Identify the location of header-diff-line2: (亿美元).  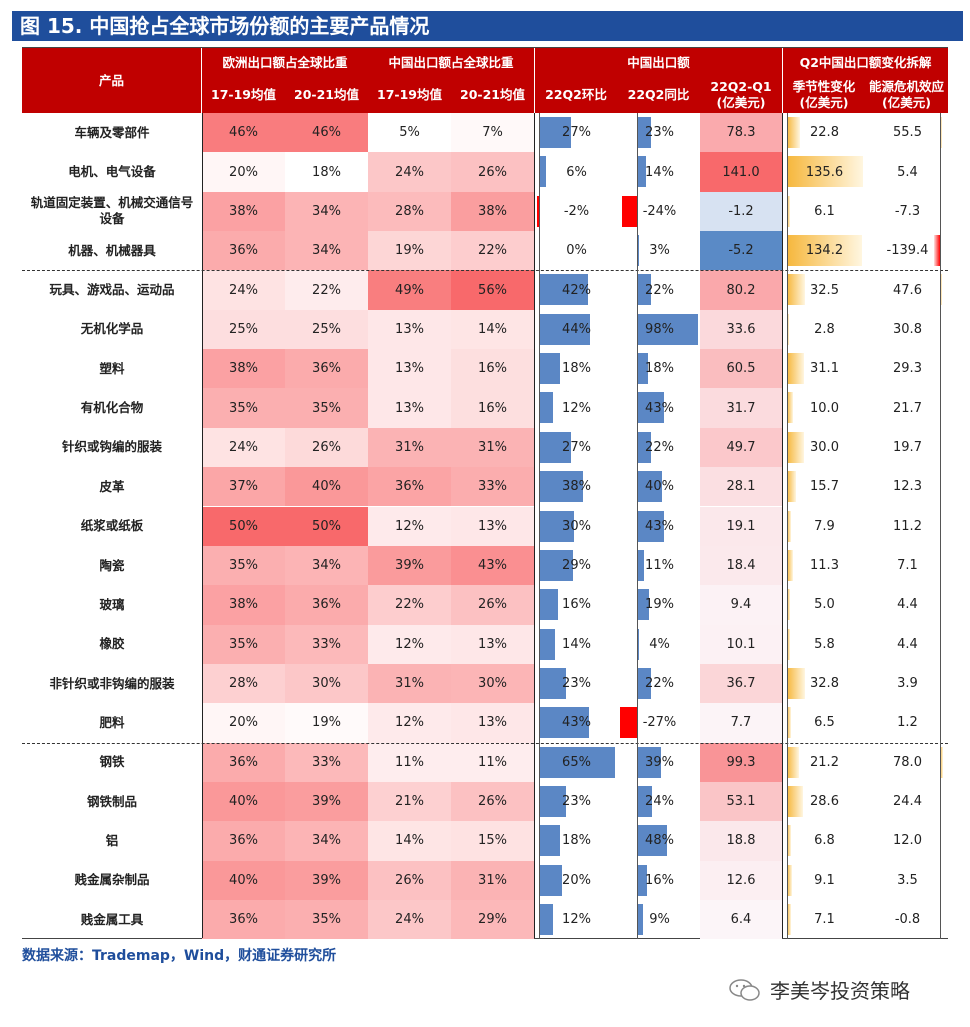
(741, 102).